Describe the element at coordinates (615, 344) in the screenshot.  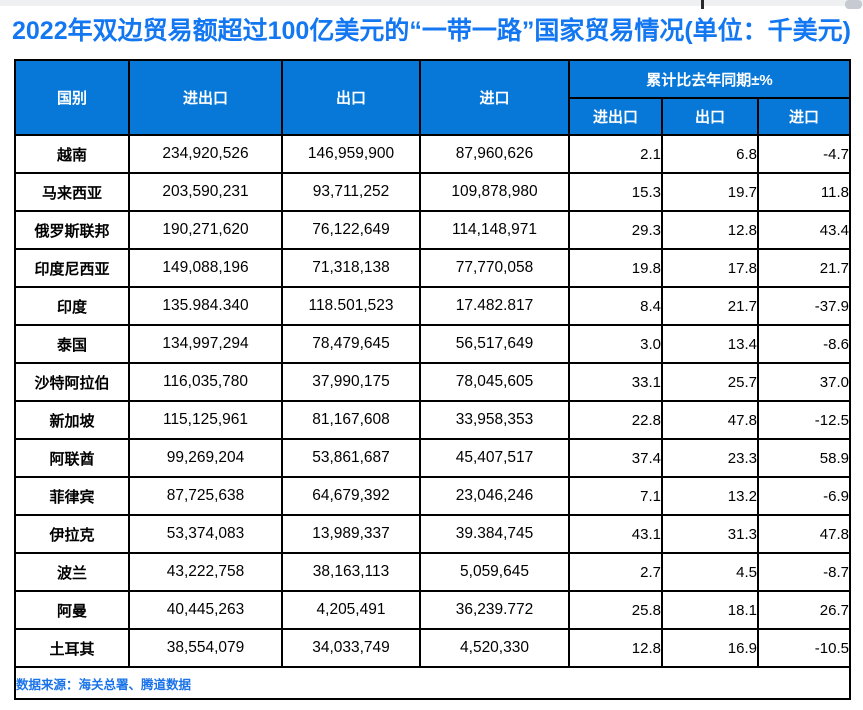
I see `cell-yoy-total: 3.0` at that location.